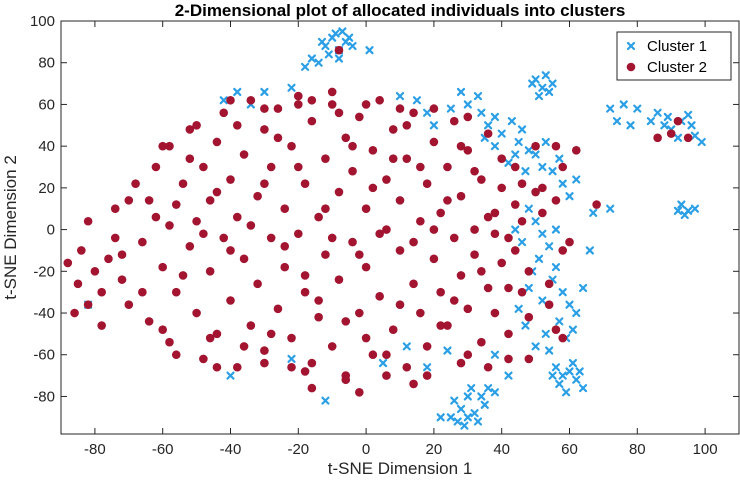 This screenshot has height=482, width=740. What do you see at coordinates (42, 21) in the screenshot?
I see `y-tick-label: 100` at bounding box center [42, 21].